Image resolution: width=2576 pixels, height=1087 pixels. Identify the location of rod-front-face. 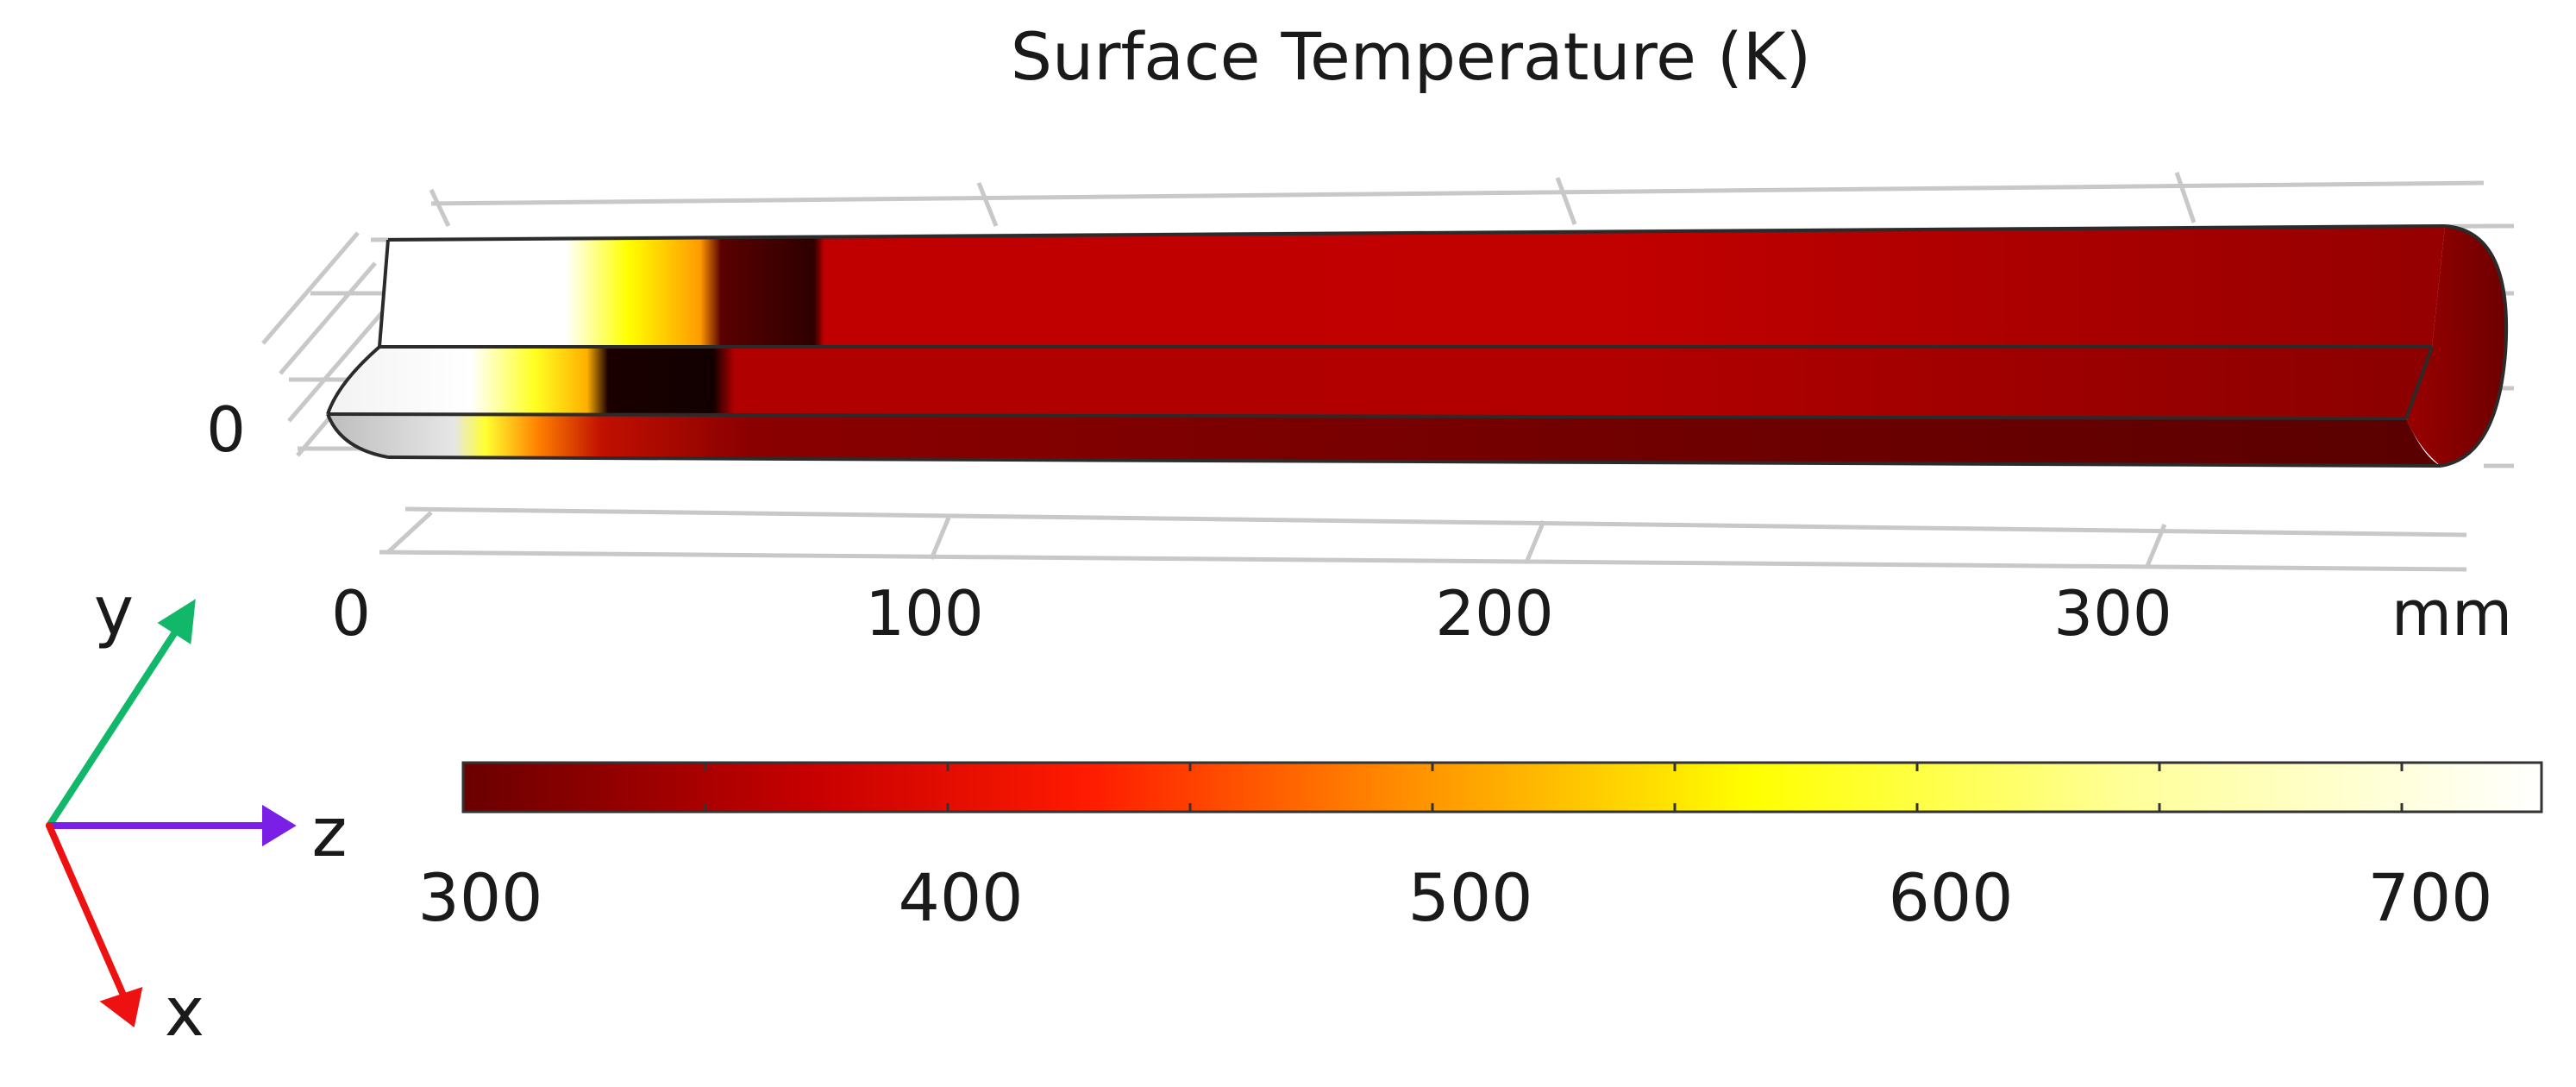
(1380, 382).